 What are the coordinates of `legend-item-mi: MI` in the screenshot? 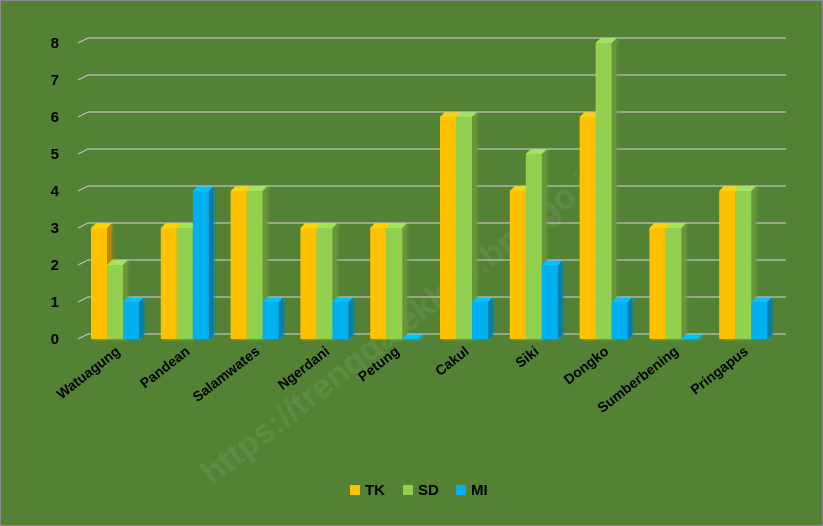 It's located at (472, 490).